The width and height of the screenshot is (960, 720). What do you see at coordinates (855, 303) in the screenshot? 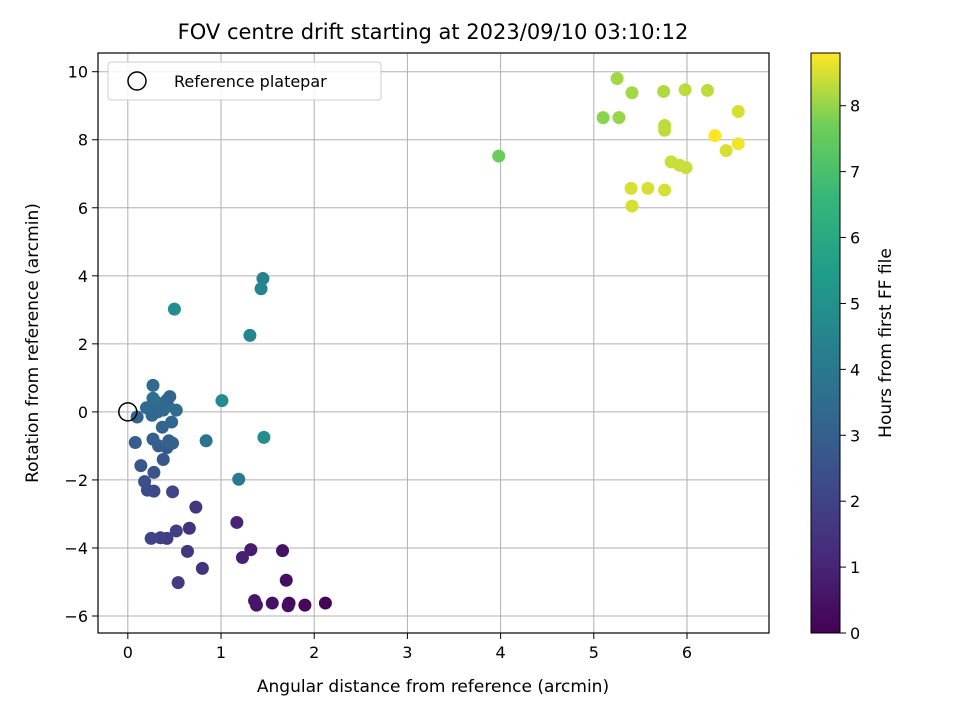
I see `colorbar-tick-label: 5` at bounding box center [855, 303].